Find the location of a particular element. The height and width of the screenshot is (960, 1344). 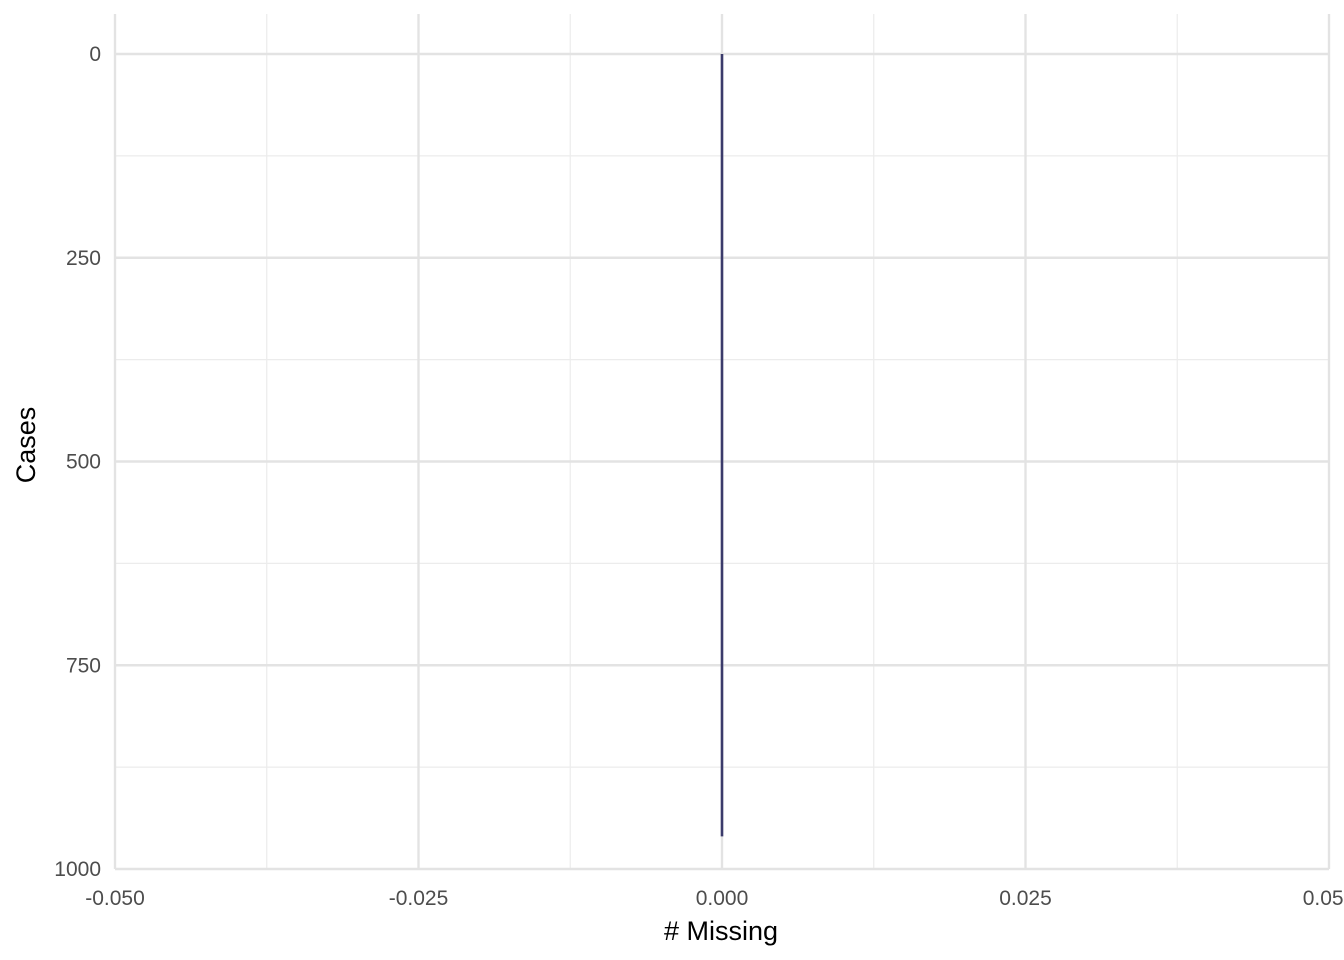

x-tick-label: -0.025 is located at coordinates (419, 898).